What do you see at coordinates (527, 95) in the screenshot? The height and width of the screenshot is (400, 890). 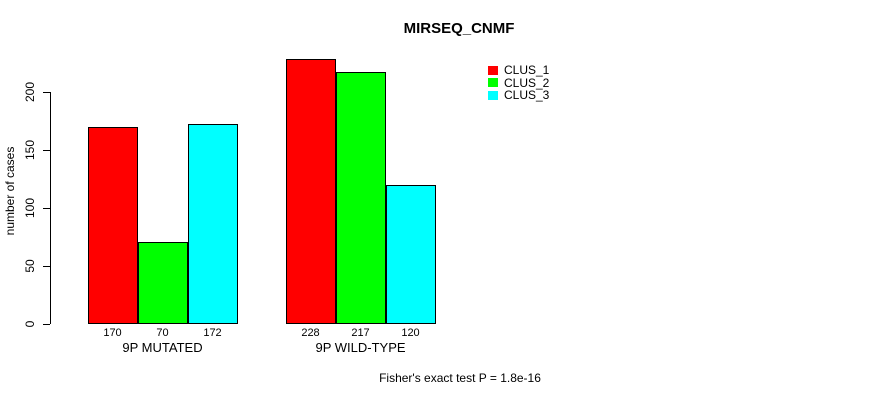 I see `legend-label: CLUS_3` at bounding box center [527, 95].